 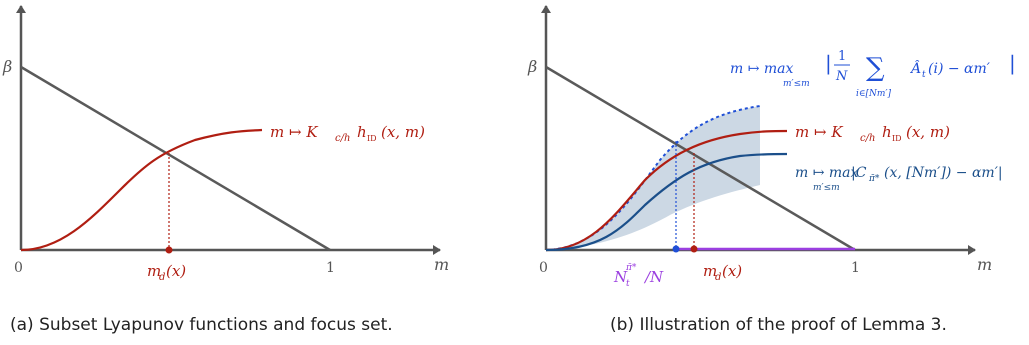 I want to click on panel-a-curve-label: m ↦ K c/h h ID (x, m), so click(x=347, y=133).